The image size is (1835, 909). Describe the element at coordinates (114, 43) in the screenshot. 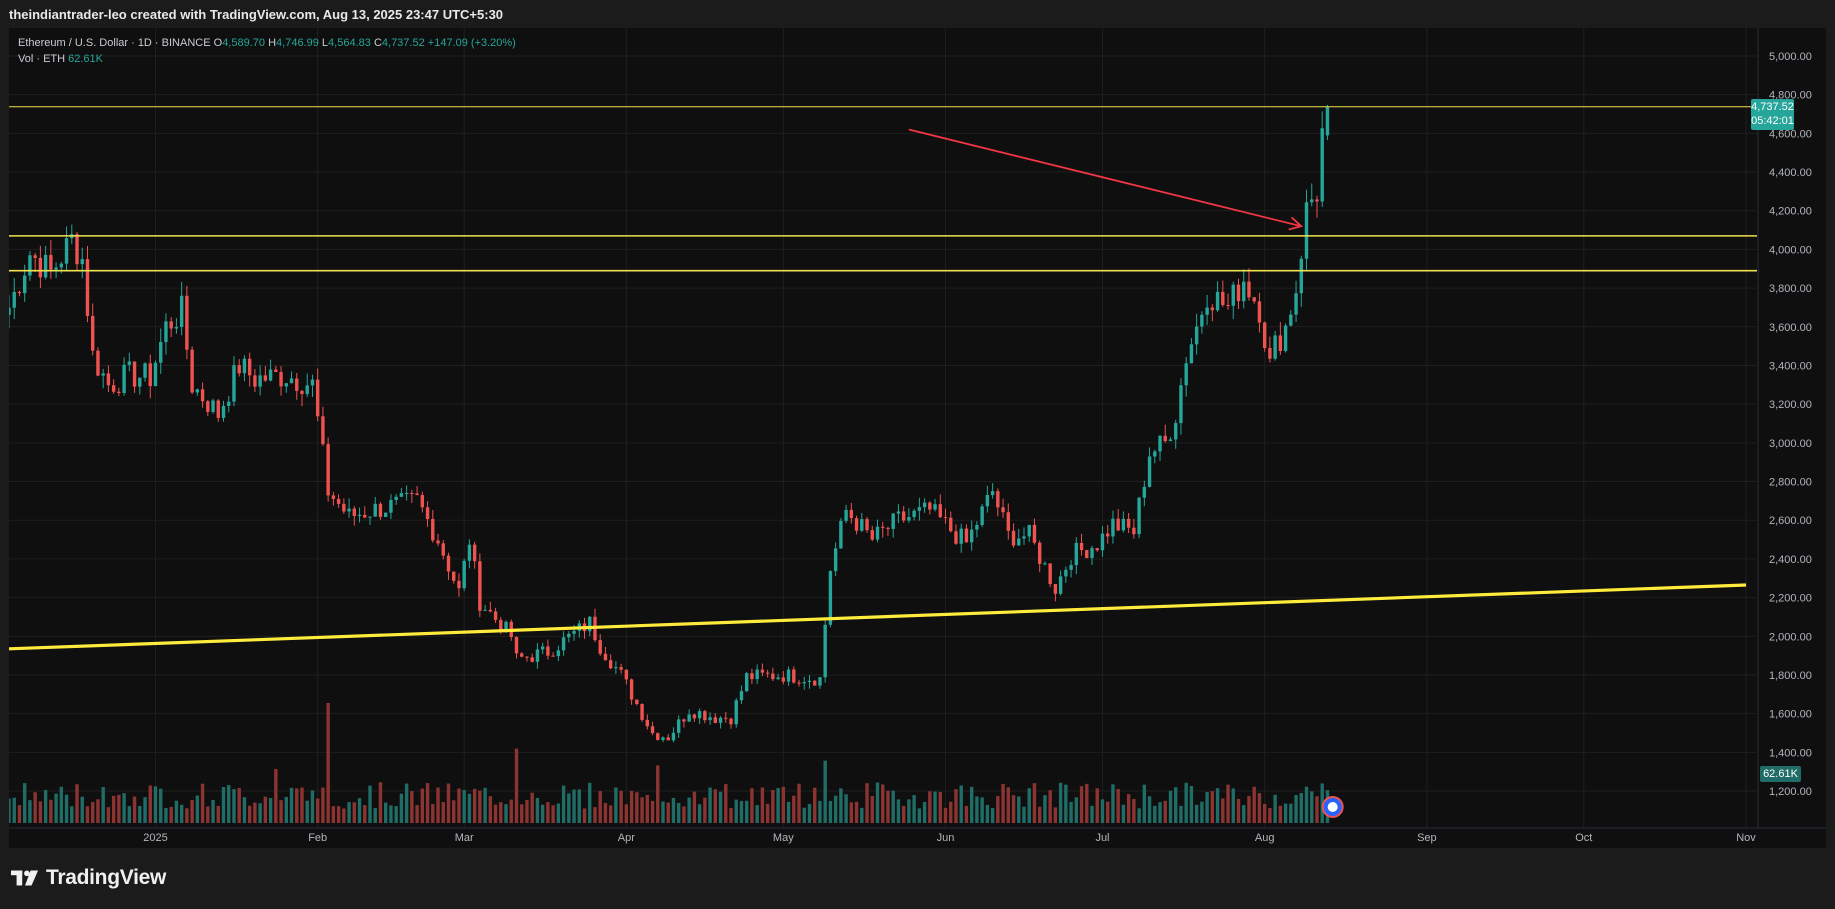

I see `symbol-label: Ethereum / U.S. Dollar · 1D · BINANCE` at that location.